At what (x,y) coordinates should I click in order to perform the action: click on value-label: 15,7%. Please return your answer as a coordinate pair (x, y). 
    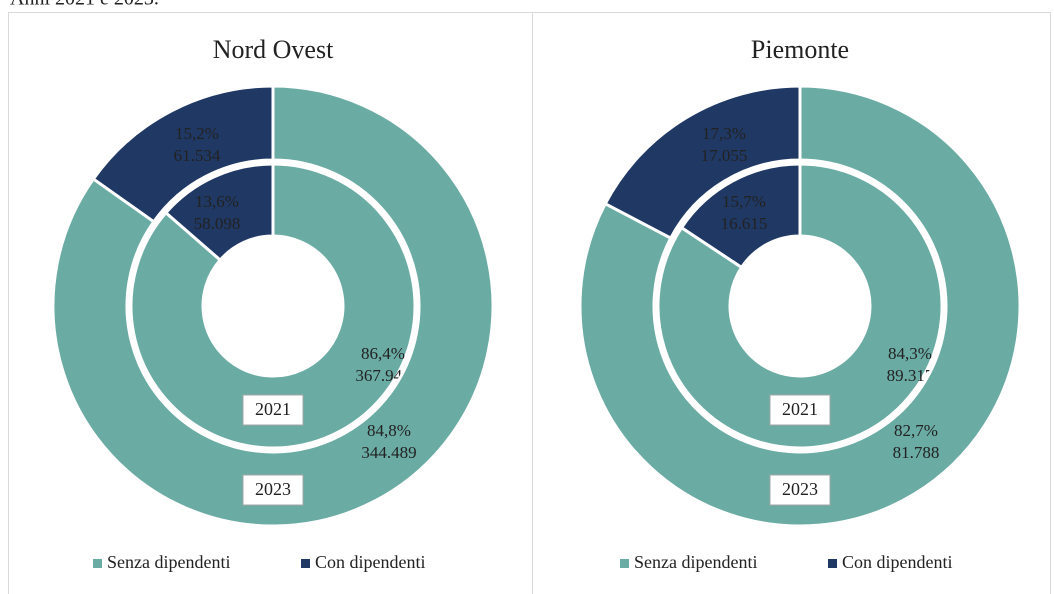
    Looking at the image, I should click on (744, 201).